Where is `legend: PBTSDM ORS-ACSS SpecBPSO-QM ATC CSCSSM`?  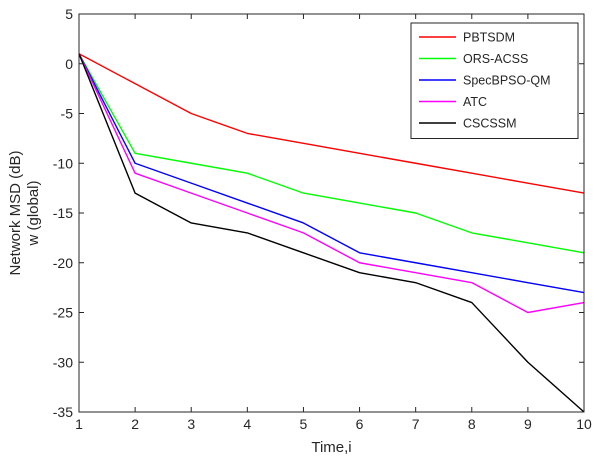
legend: PBTSDM ORS-ACSS SpecBPSO-QM ATC CSCSSM is located at coordinates (494, 80).